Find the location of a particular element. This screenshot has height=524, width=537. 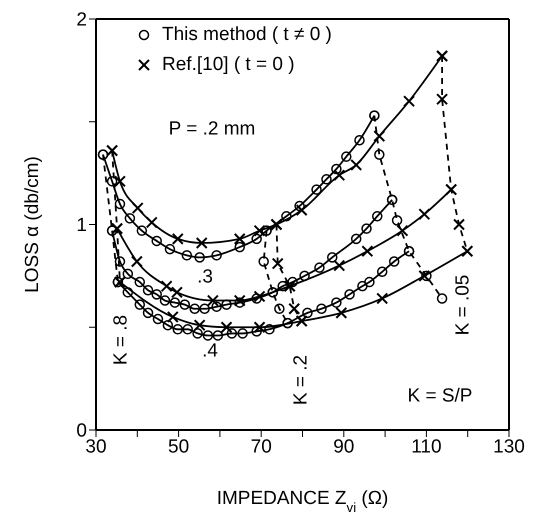

x-tick-label: 30 is located at coordinates (96, 447).